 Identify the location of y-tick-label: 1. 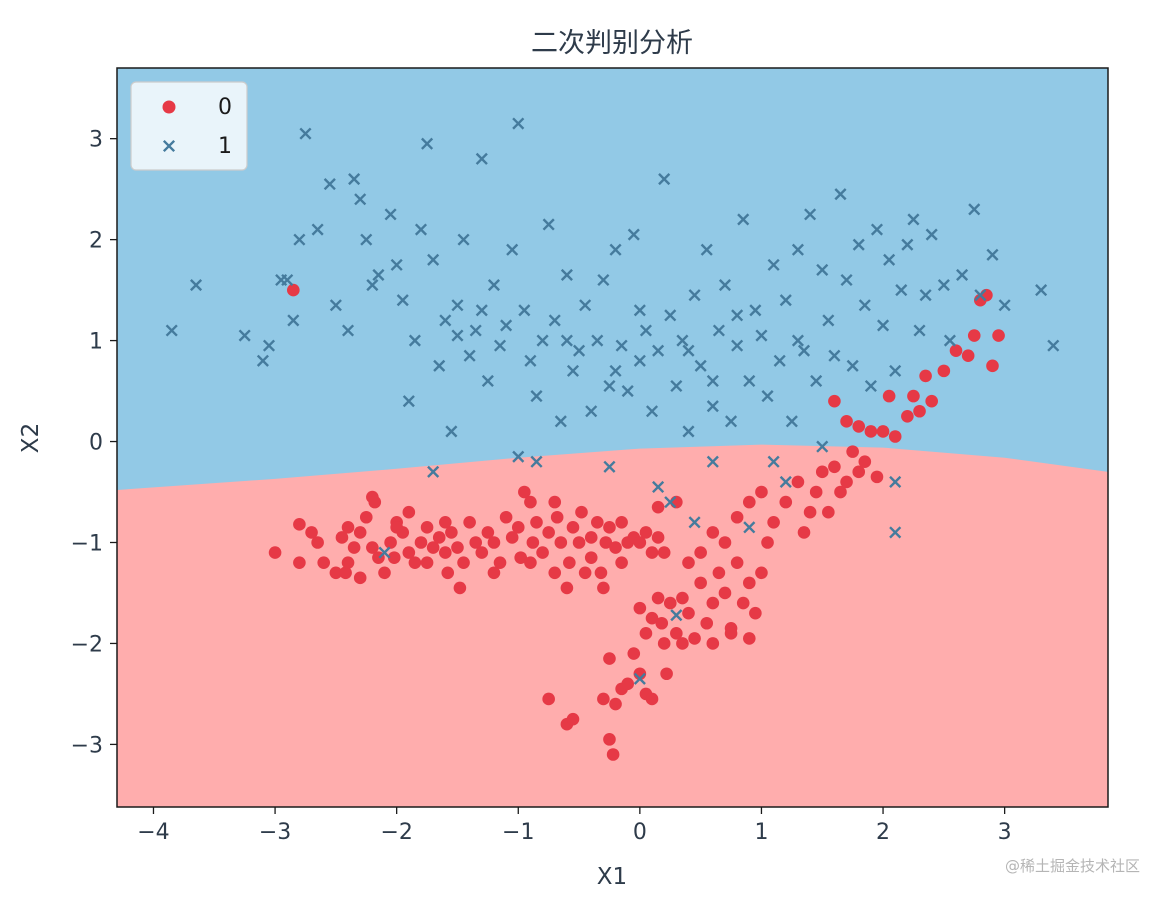
(96, 342).